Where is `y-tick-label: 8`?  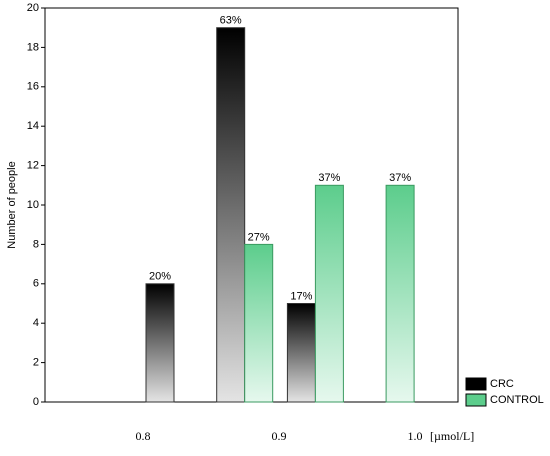
y-tick-label: 8 is located at coordinates (36, 244).